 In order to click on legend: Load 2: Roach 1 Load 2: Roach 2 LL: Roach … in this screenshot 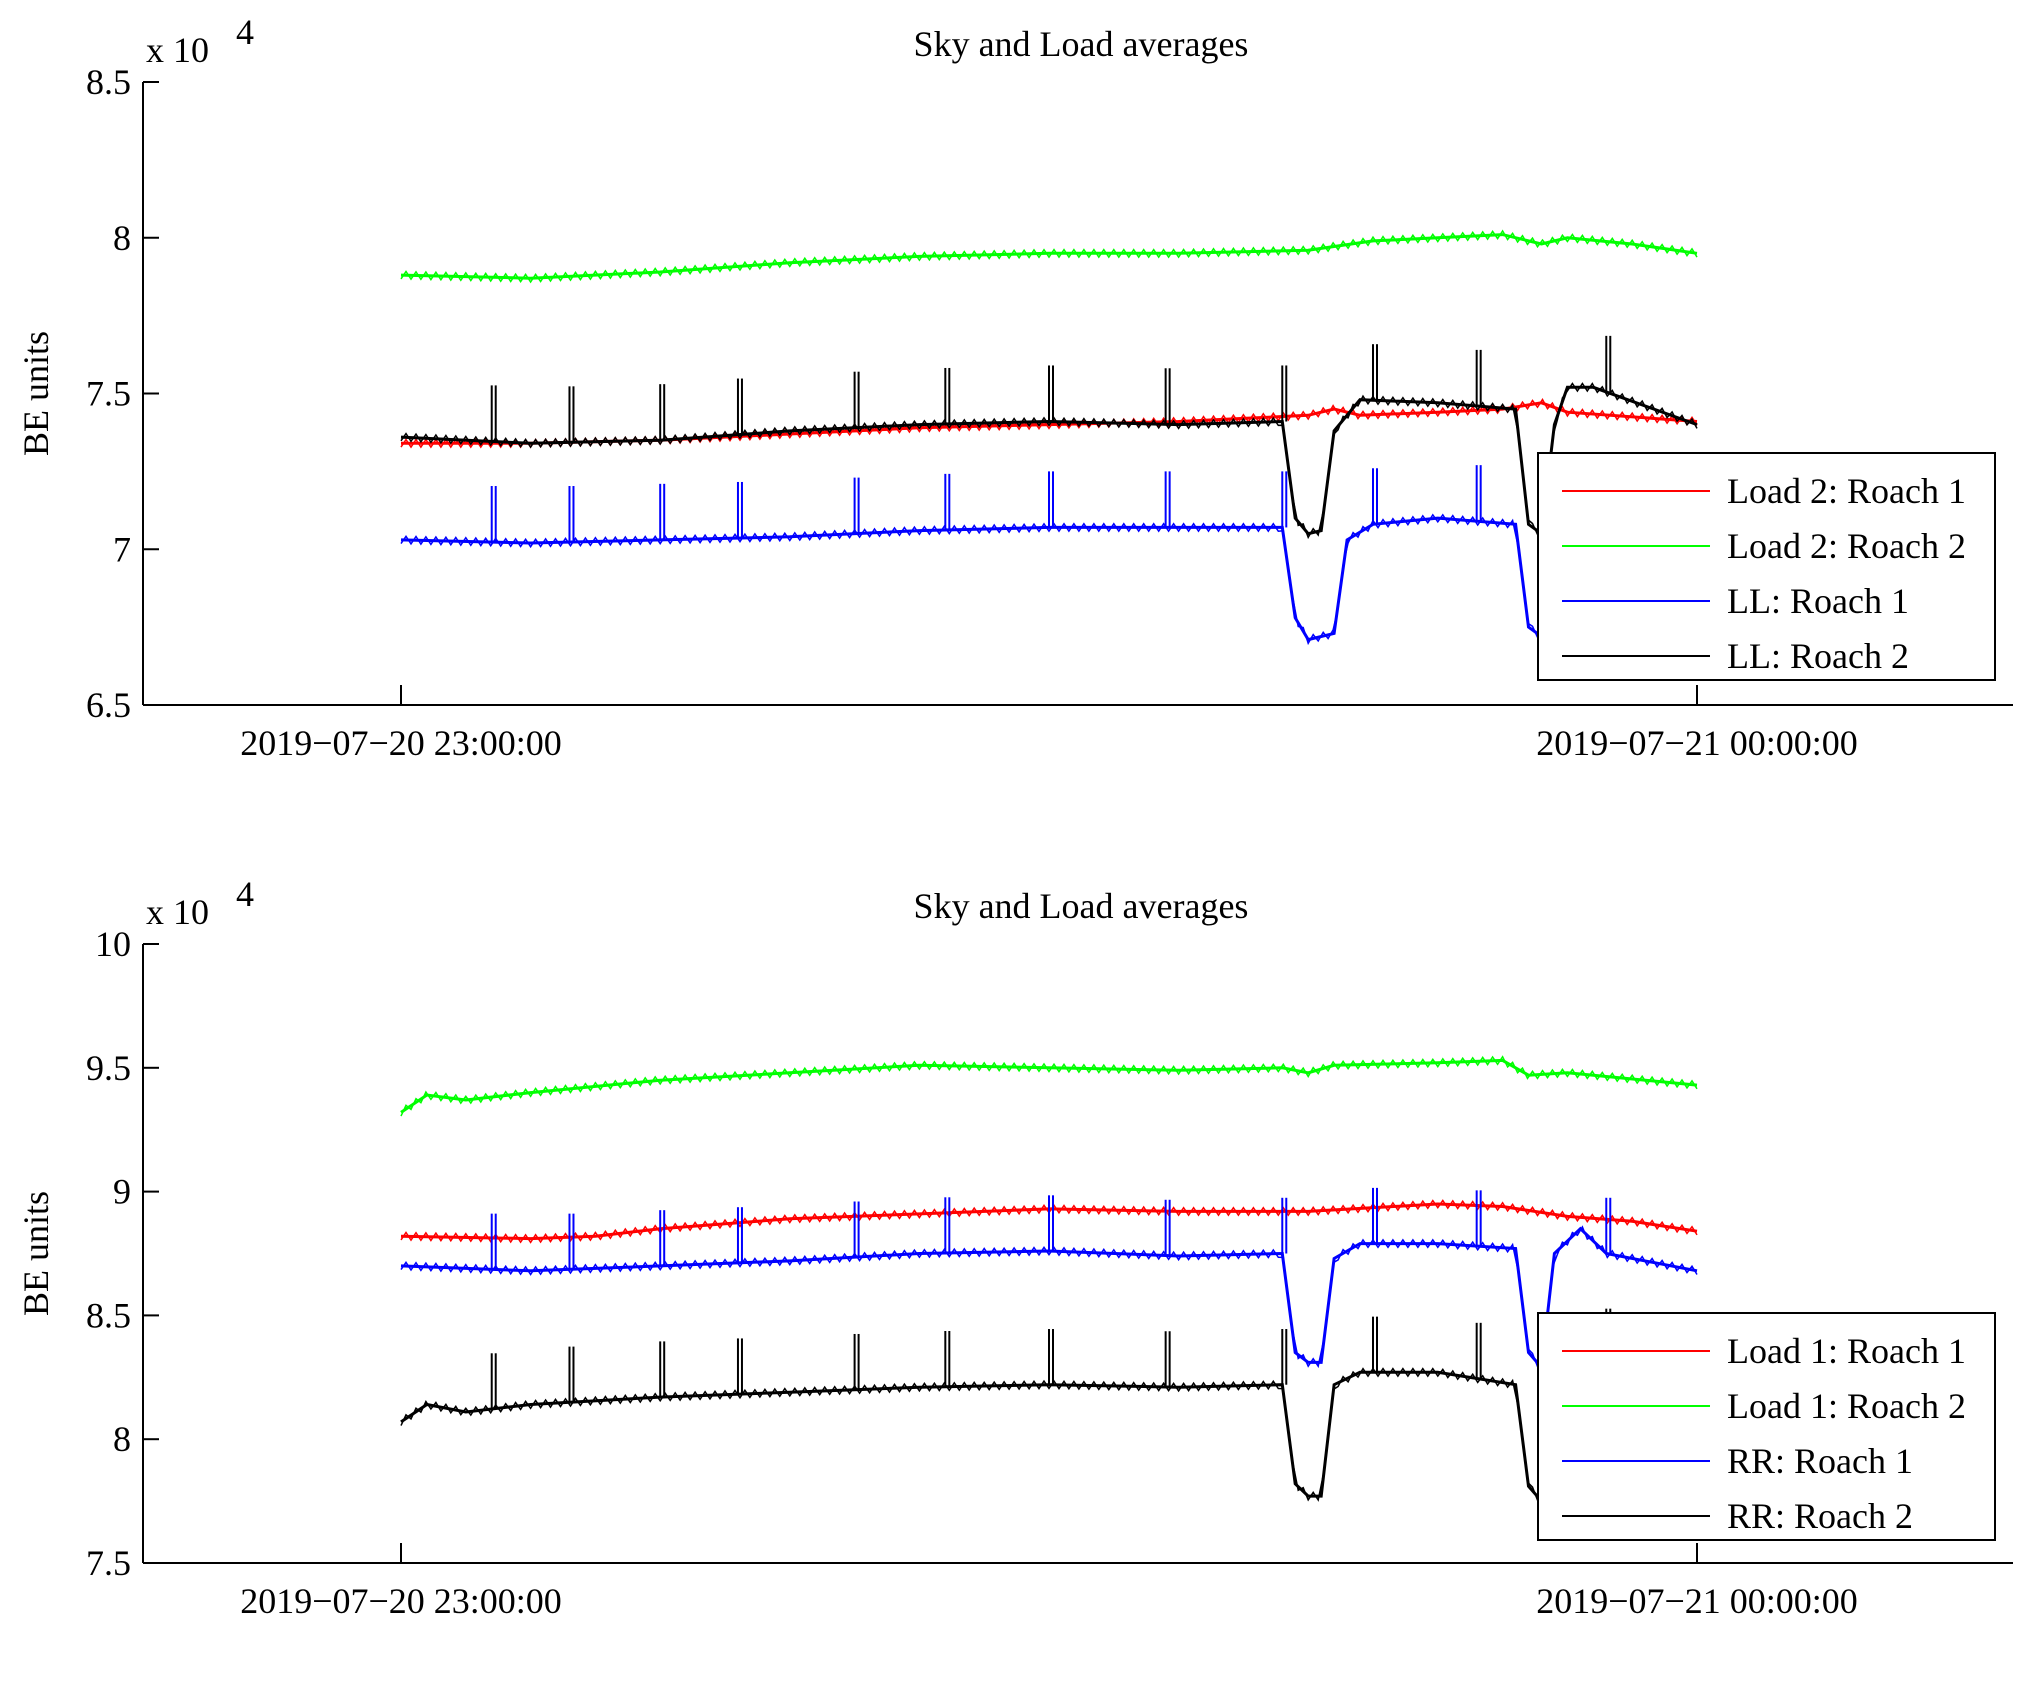, I will do `click(1766, 566)`.